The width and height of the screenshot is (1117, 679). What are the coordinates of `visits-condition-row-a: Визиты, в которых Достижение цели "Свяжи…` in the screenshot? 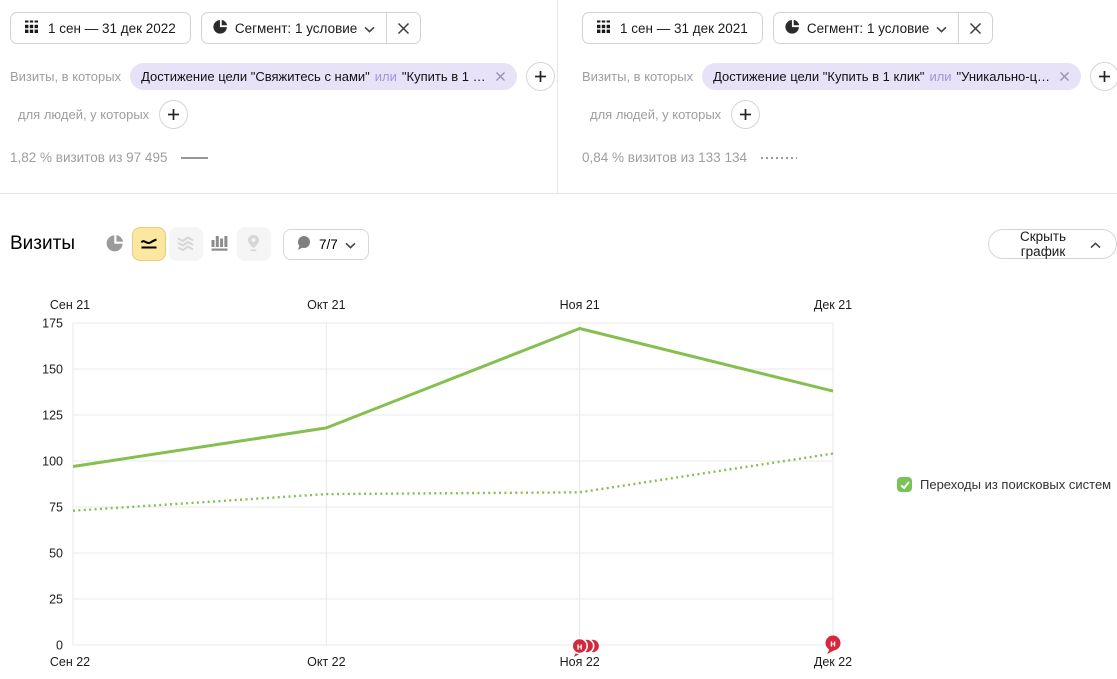 It's located at (282, 76).